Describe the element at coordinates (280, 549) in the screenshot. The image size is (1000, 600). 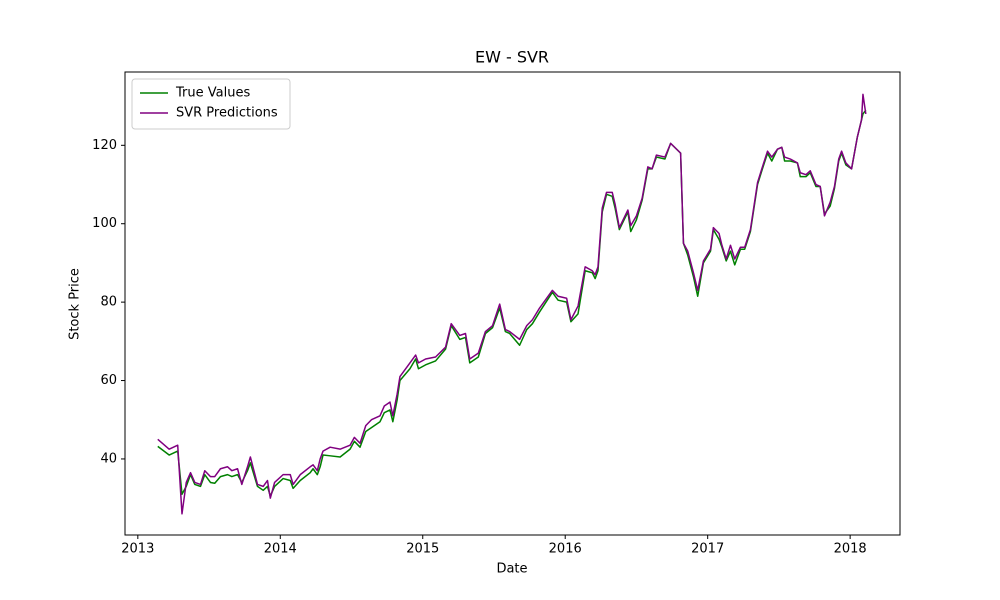
I see `x-tick-label: 2014` at that location.